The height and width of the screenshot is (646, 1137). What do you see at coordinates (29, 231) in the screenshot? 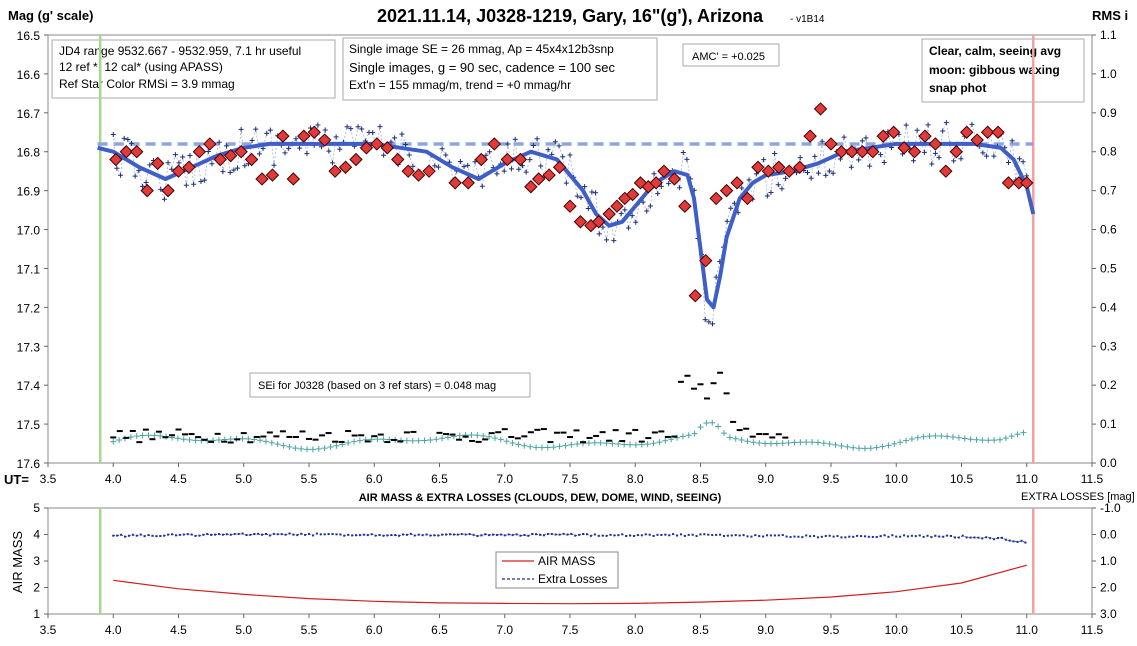
I see `y-tick-label: 17.0` at bounding box center [29, 231].